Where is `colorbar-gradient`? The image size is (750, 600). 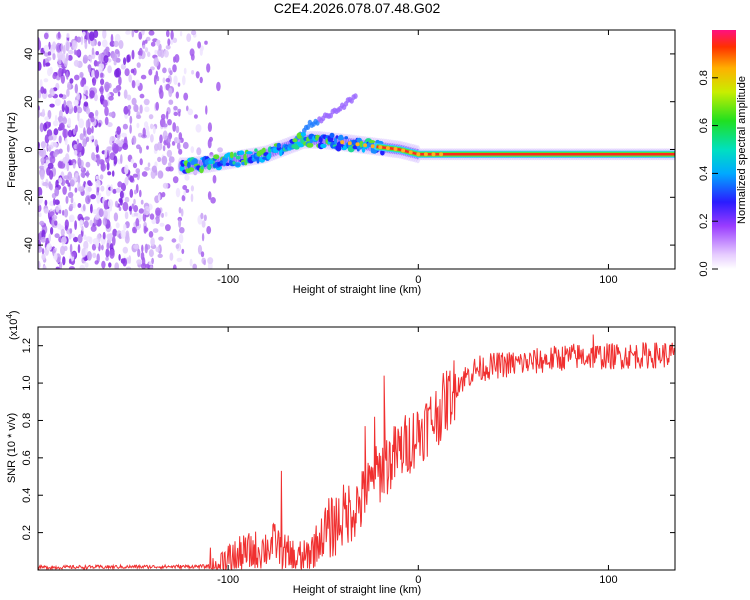
colorbar-gradient is located at coordinates (724, 149).